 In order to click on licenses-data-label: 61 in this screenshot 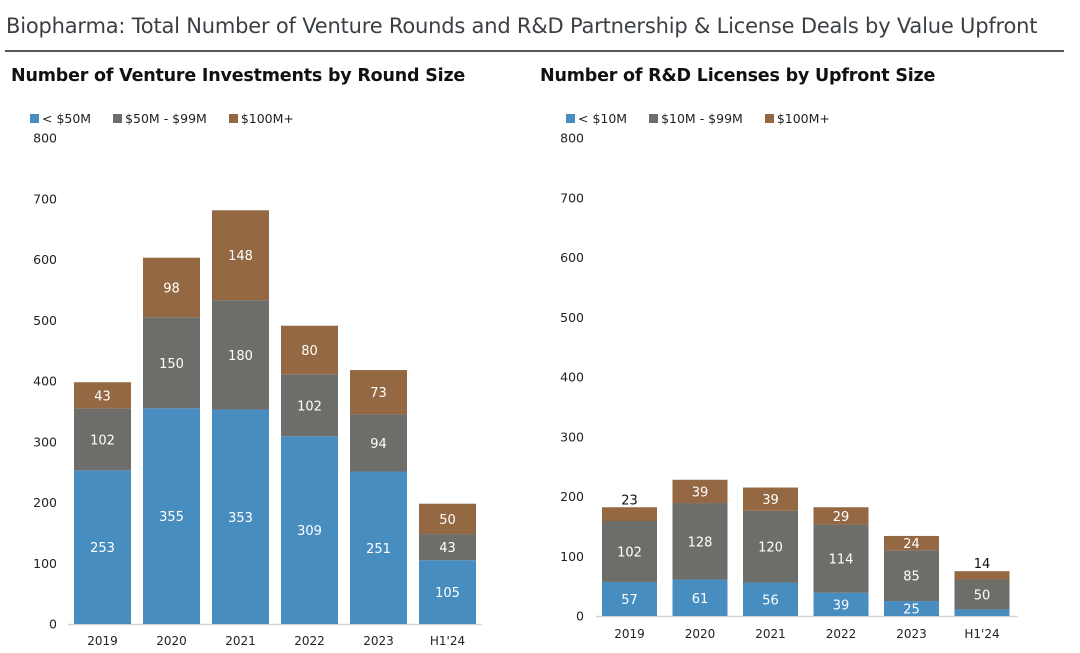, I will do `click(700, 599)`.